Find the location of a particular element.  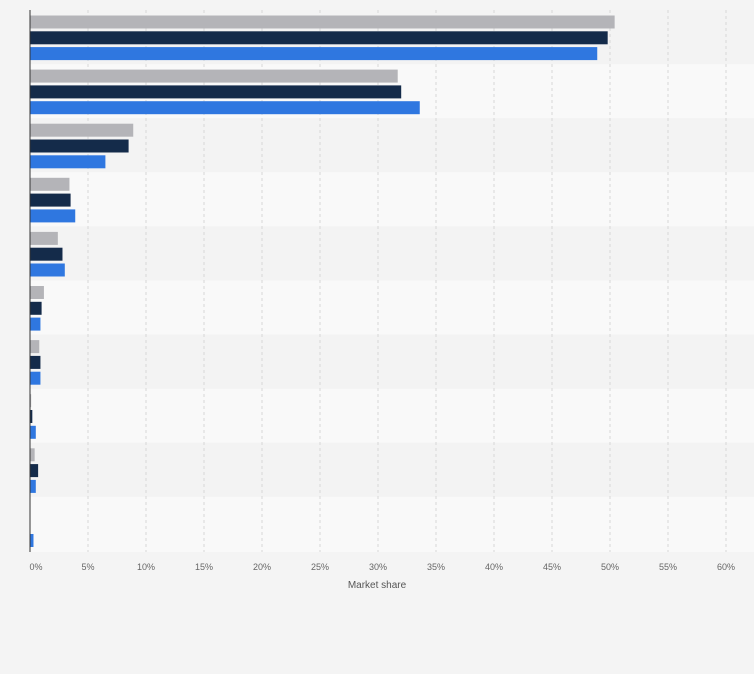

bar-series1-row7 is located at coordinates (35, 347).